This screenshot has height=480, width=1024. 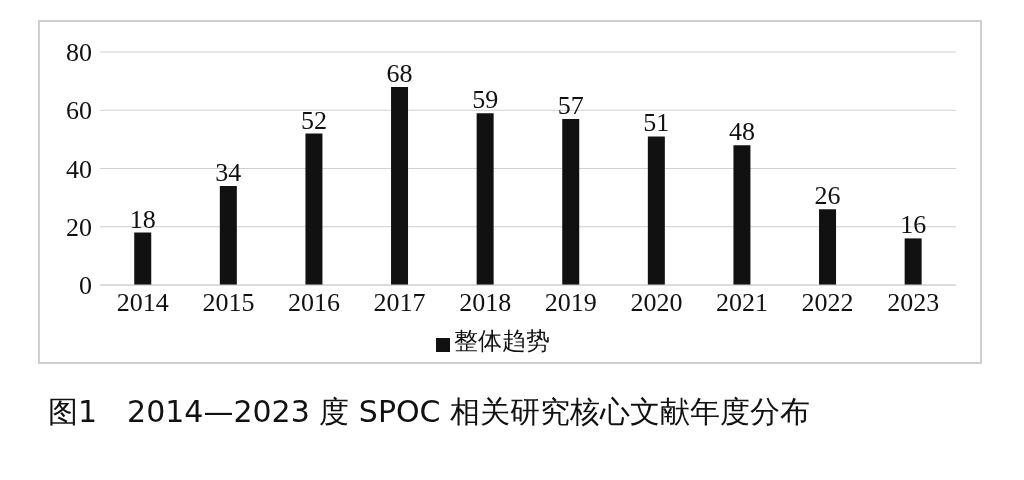 I want to click on data-label: 59, so click(x=485, y=100).